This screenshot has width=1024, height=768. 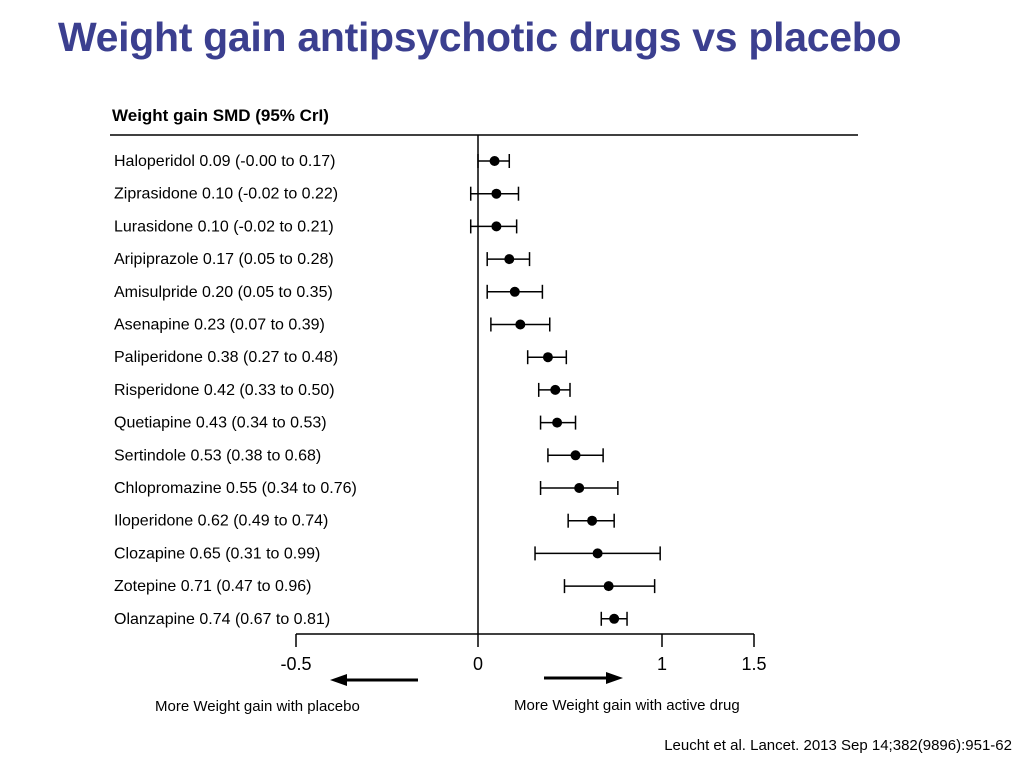 I want to click on x-tick-label: -0.5, so click(x=295, y=664).